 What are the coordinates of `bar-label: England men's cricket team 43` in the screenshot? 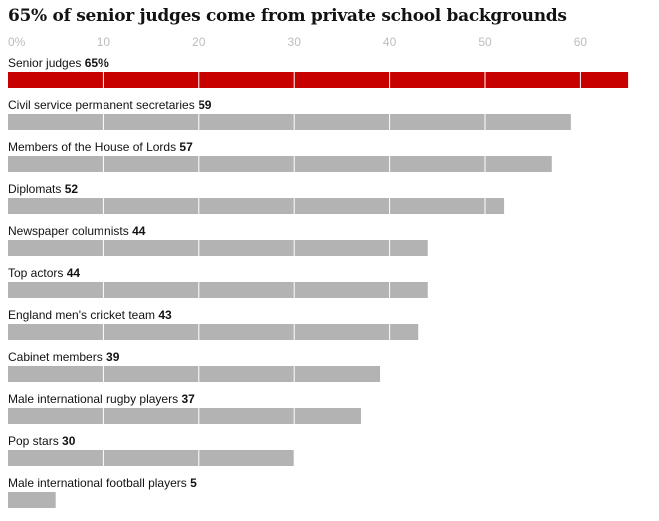 It's located at (90, 315).